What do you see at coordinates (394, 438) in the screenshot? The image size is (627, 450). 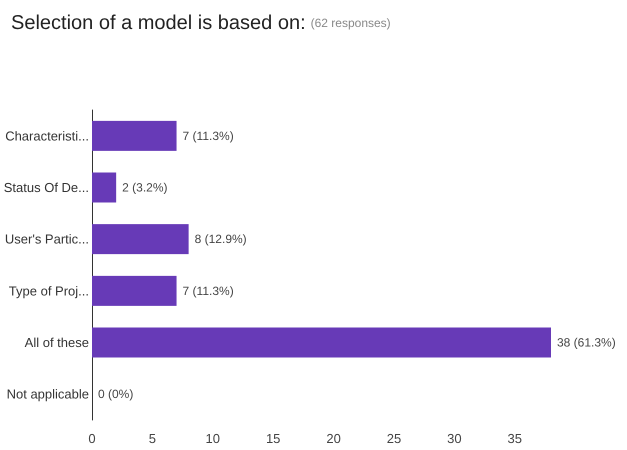 I see `x-tick-label: 25` at bounding box center [394, 438].